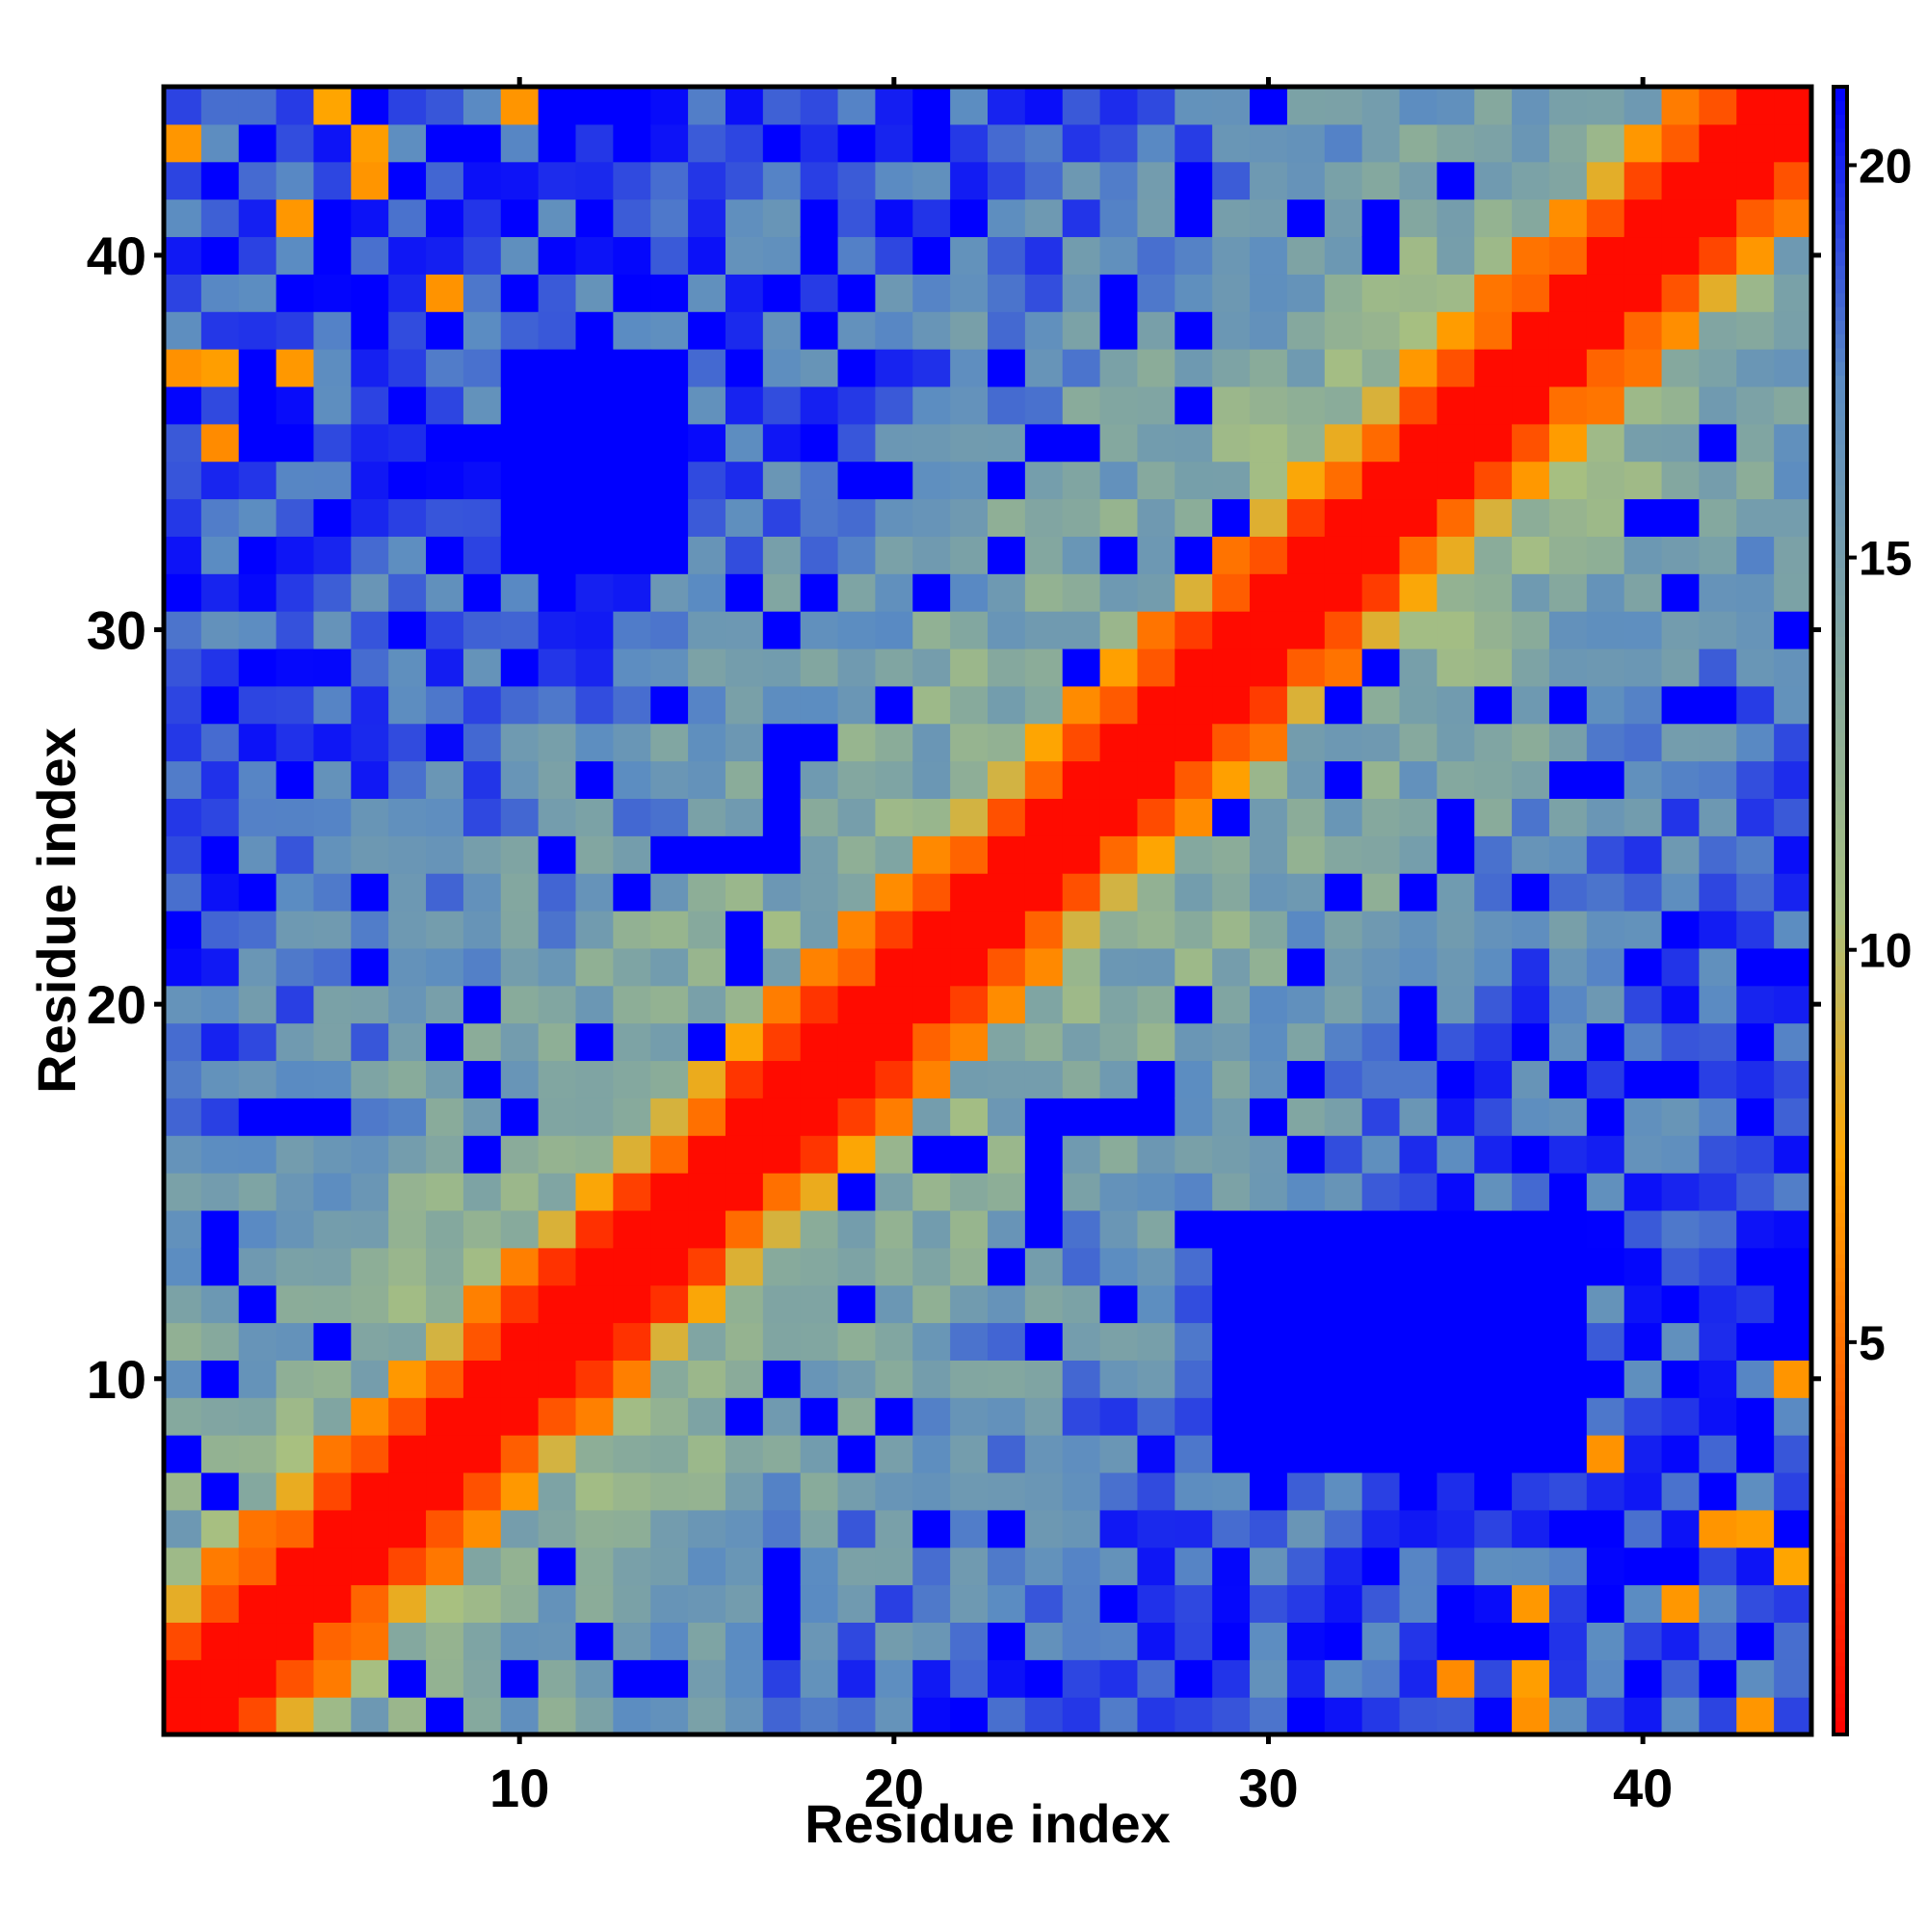  Describe the element at coordinates (519, 1788) in the screenshot. I see `x-tick-label: 10` at that location.